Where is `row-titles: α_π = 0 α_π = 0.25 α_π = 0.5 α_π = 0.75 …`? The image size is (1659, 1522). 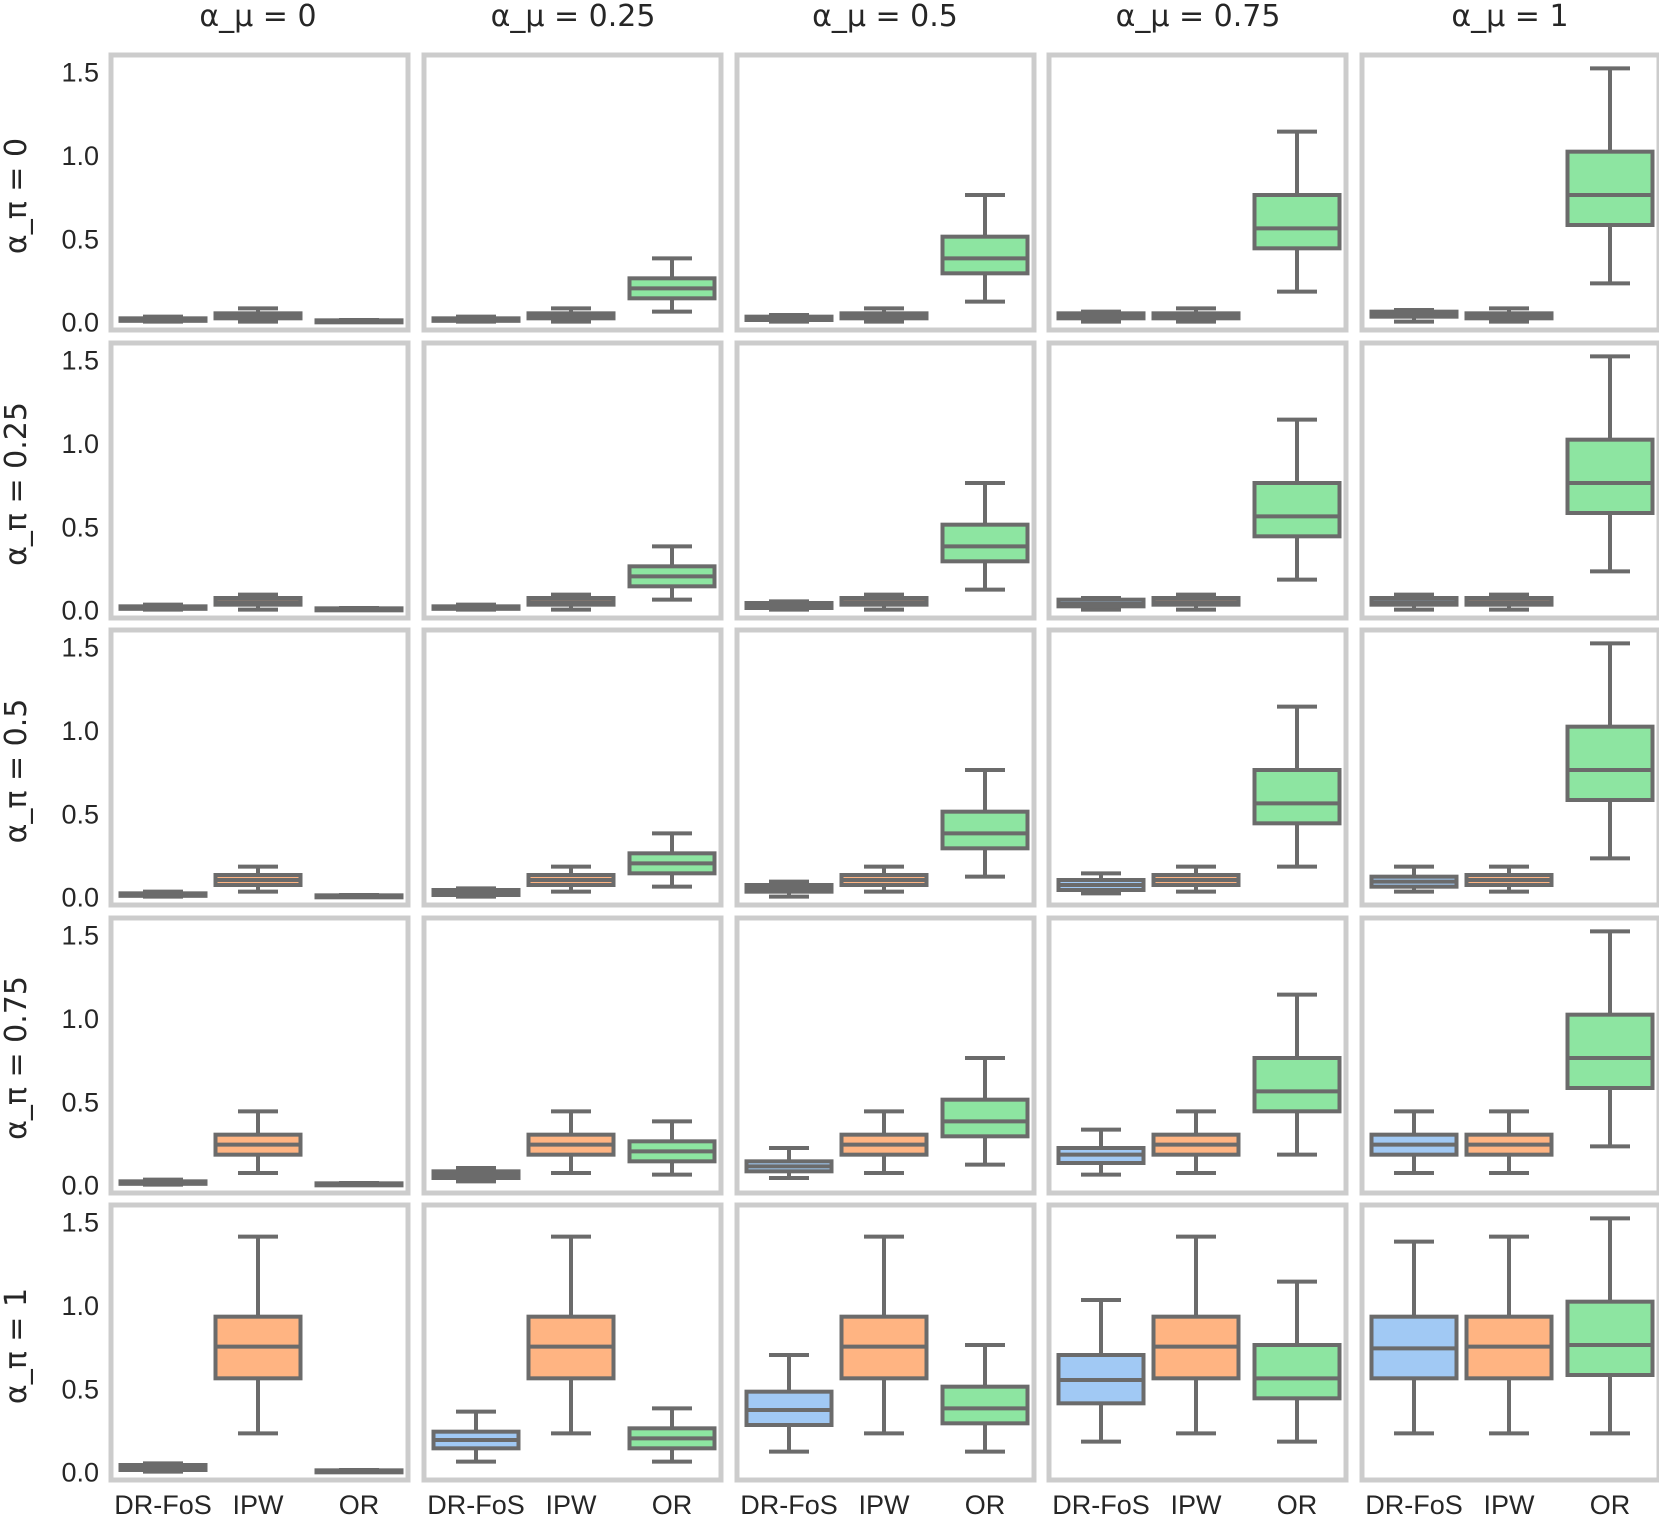 row-titles: α_π = 0 α_π = 0.25 α_π = 0.5 α_π = 0.75 … is located at coordinates (17, 771).